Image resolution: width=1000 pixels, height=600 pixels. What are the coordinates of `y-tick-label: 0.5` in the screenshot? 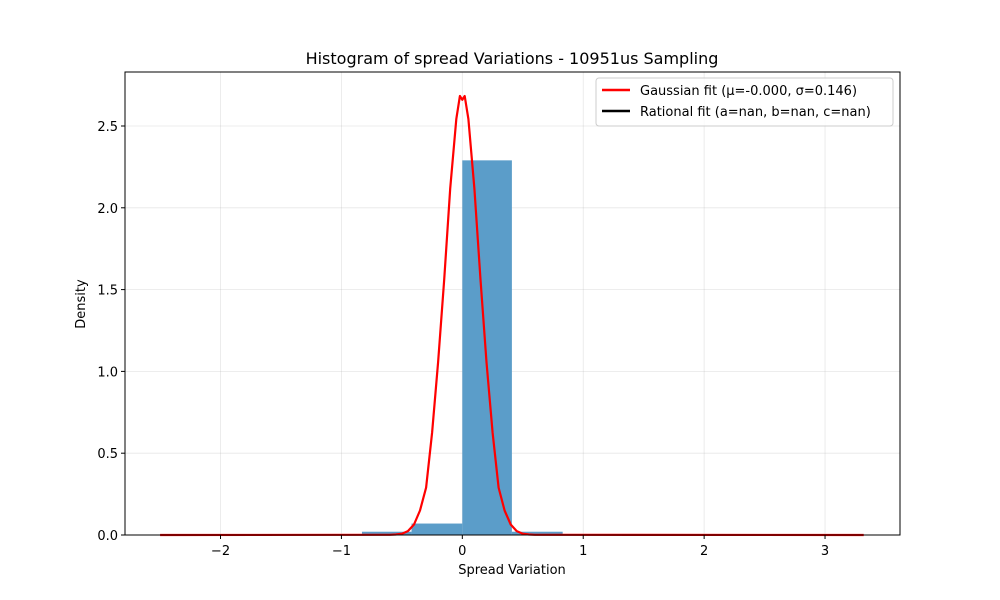 It's located at (107, 454).